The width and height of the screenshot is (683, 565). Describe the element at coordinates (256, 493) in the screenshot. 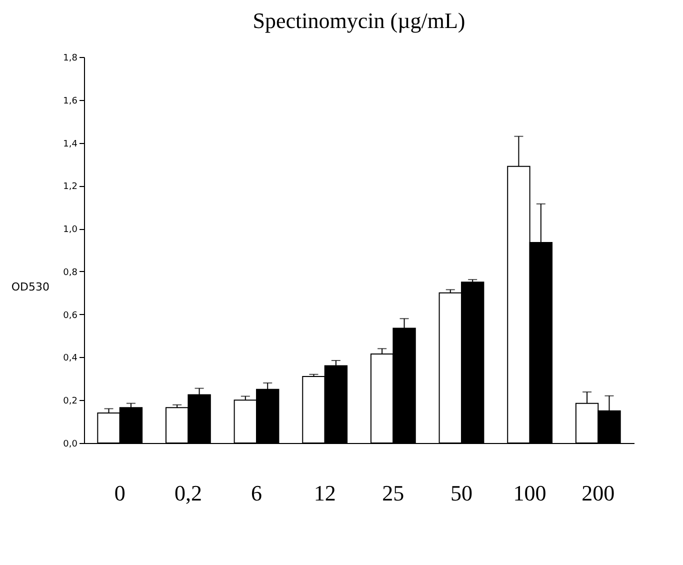

I see `x-tick-label: 6` at that location.